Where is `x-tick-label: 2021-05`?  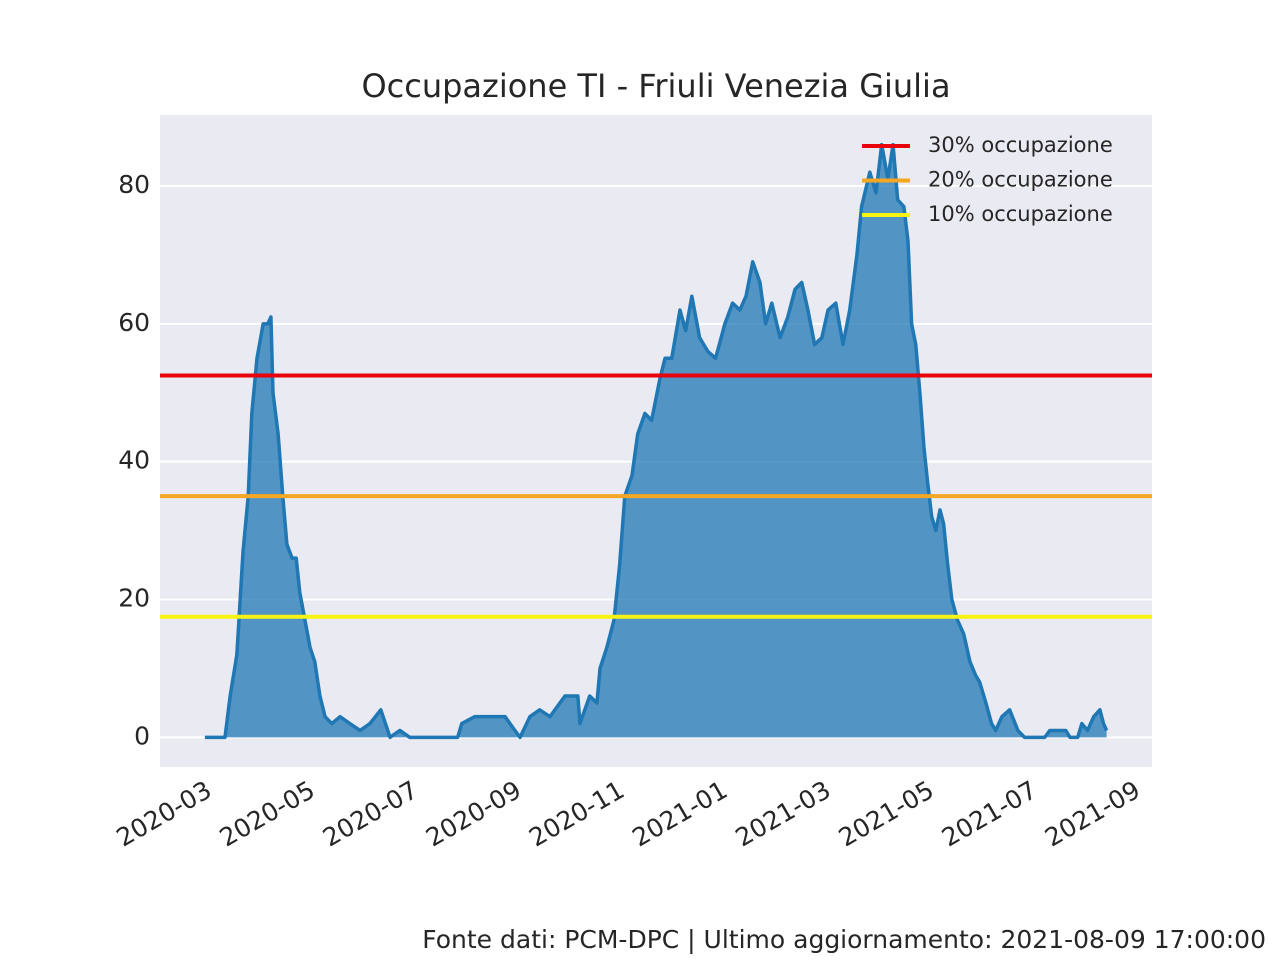
x-tick-label: 2021-05 is located at coordinates (886, 813).